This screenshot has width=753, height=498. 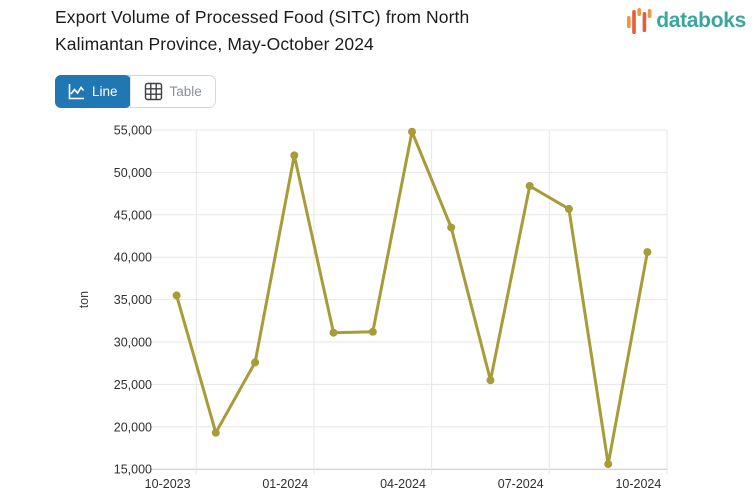 What do you see at coordinates (640, 21) in the screenshot?
I see `databoks-bars-icon` at bounding box center [640, 21].